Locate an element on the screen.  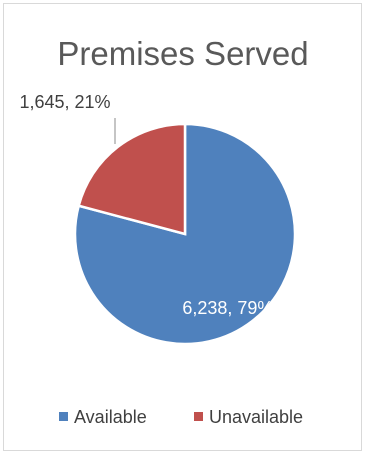
data-label-unavailable: 1,645, 21% is located at coordinates (64, 102).